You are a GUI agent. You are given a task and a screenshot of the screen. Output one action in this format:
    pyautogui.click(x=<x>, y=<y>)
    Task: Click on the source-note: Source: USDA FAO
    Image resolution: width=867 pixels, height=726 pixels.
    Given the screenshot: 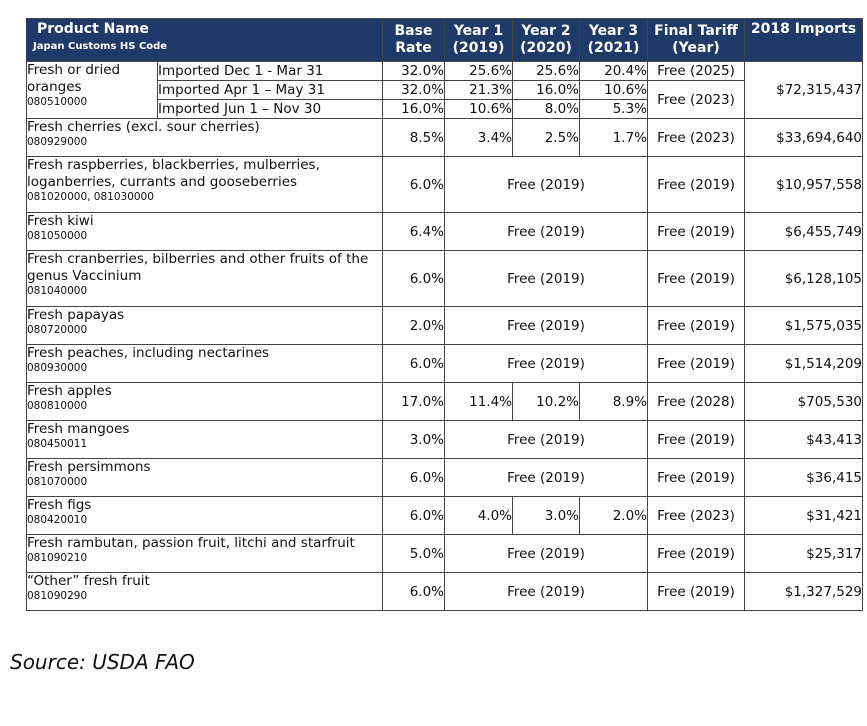 What is the action you would take?
    pyautogui.click(x=102, y=662)
    